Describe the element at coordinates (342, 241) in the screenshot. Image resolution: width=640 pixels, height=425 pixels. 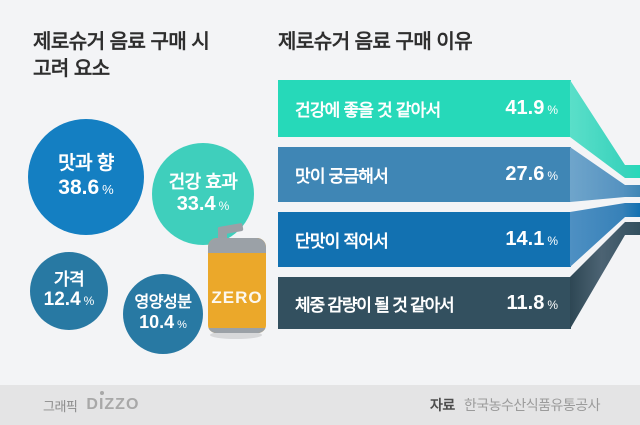
I see `bar-label: 단맛이 적어서` at that location.